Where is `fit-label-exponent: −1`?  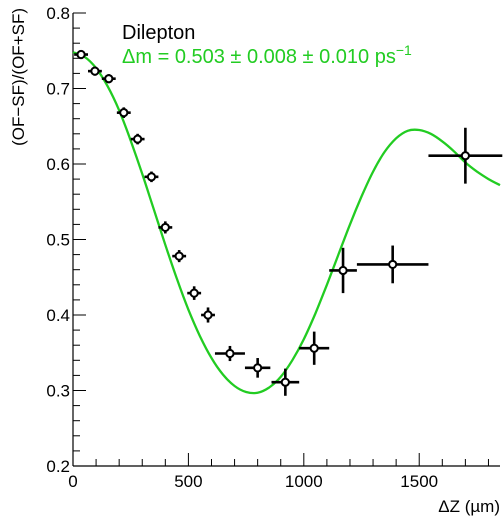
fit-label-exponent: −1 is located at coordinates (404, 50).